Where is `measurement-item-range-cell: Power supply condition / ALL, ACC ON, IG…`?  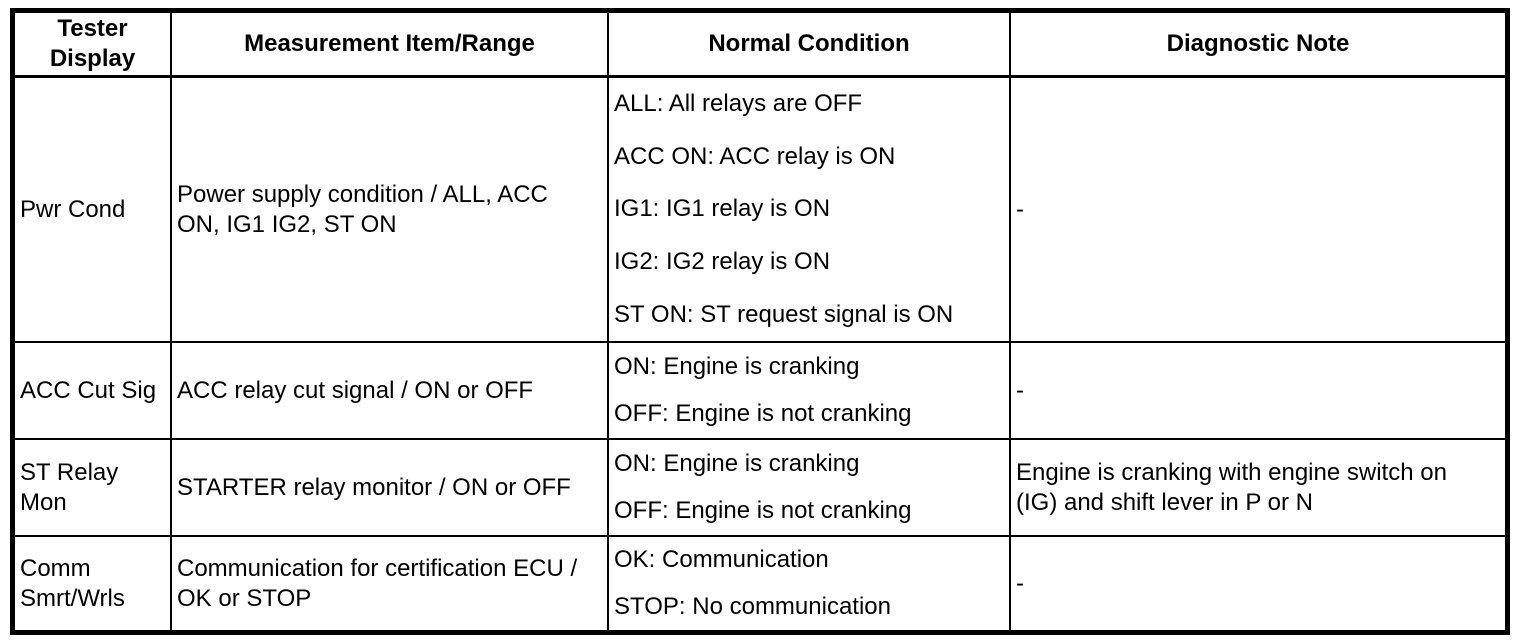 measurement-item-range-cell: Power supply condition / ALL, ACC ON, IG… is located at coordinates (390, 210).